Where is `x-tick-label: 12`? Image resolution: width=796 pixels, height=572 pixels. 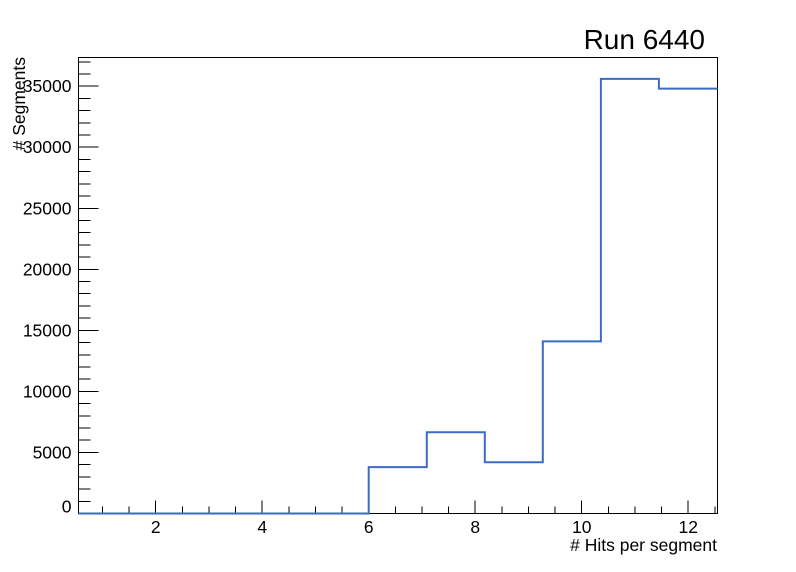
x-tick-label: 12 is located at coordinates (687, 527).